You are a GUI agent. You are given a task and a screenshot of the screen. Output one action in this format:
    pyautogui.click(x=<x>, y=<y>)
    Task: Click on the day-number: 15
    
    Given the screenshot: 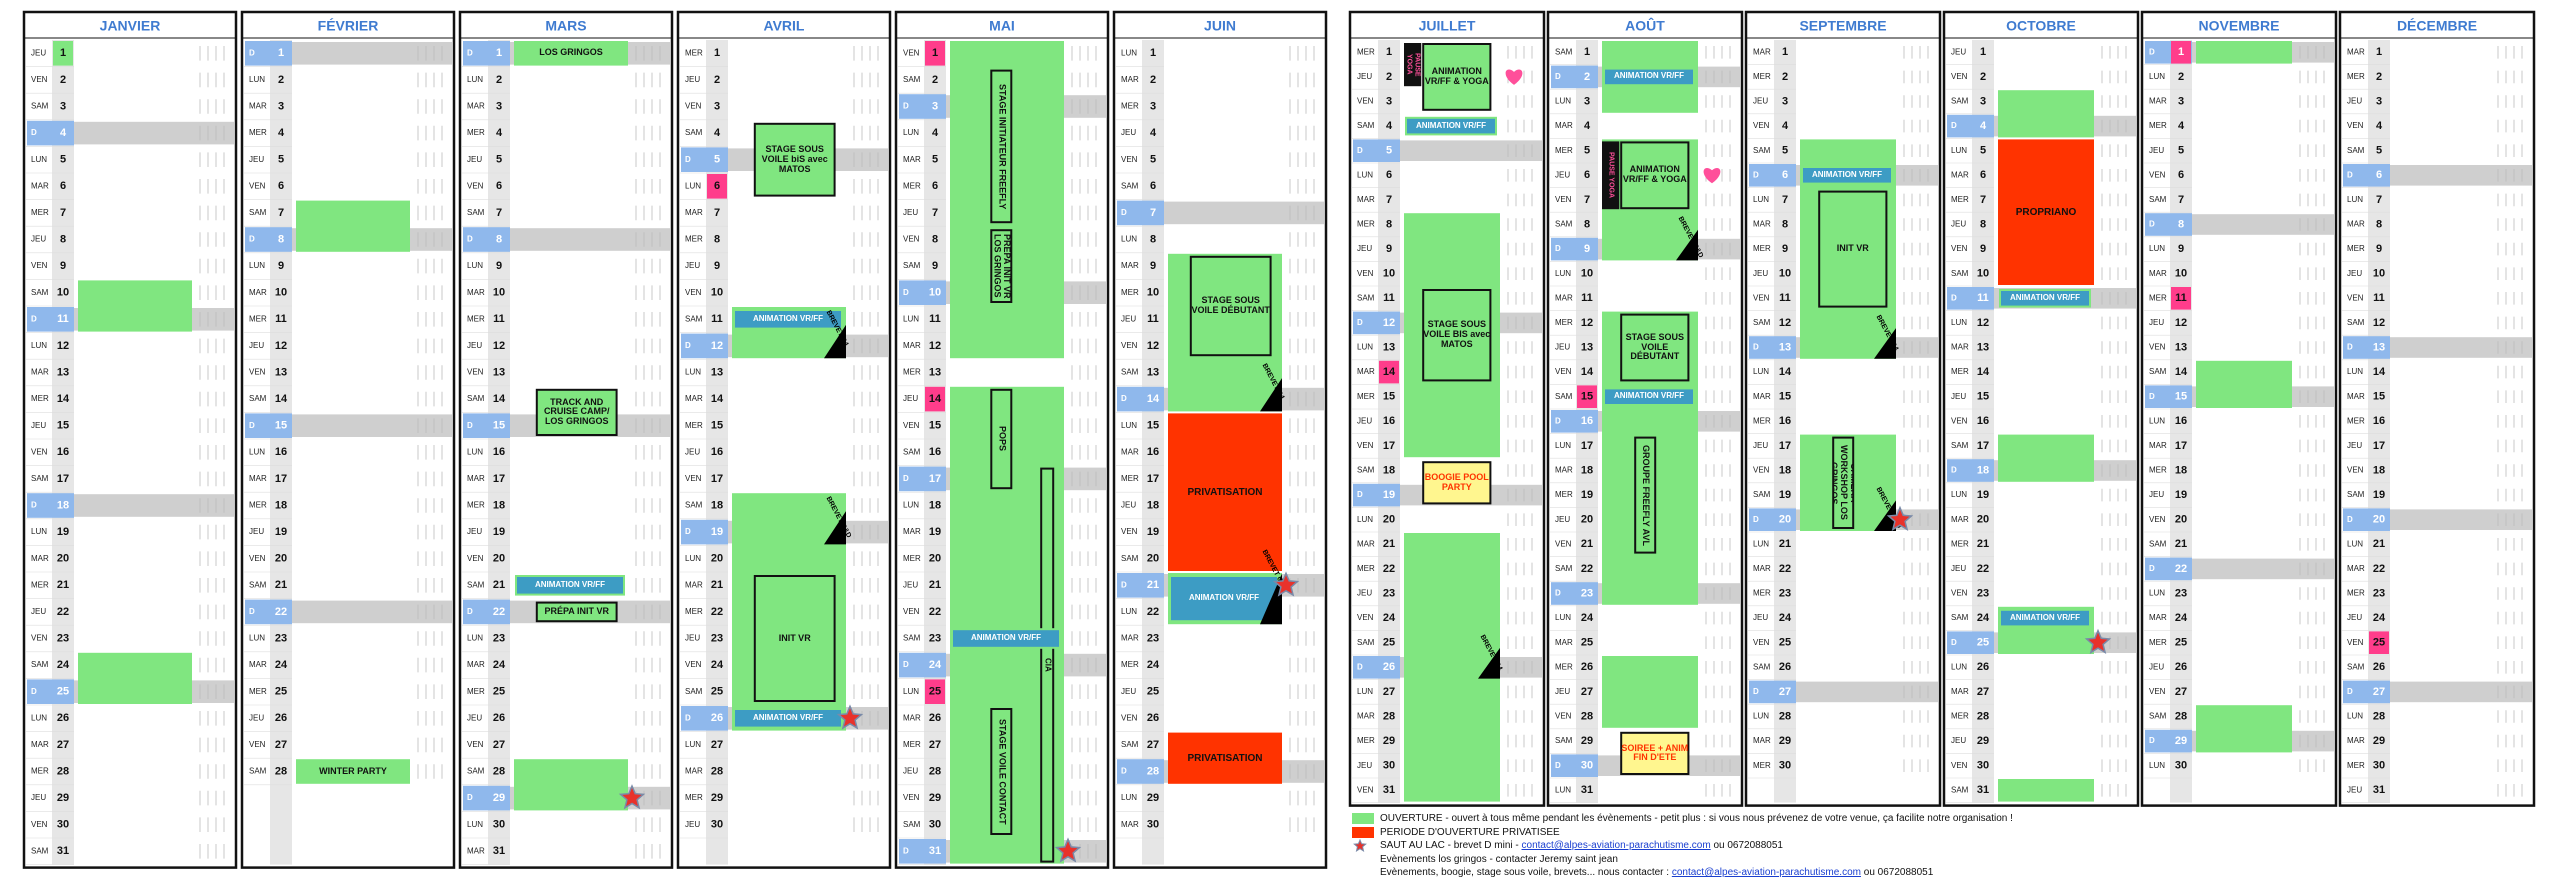 What is the action you would take?
    pyautogui.click(x=1587, y=397)
    